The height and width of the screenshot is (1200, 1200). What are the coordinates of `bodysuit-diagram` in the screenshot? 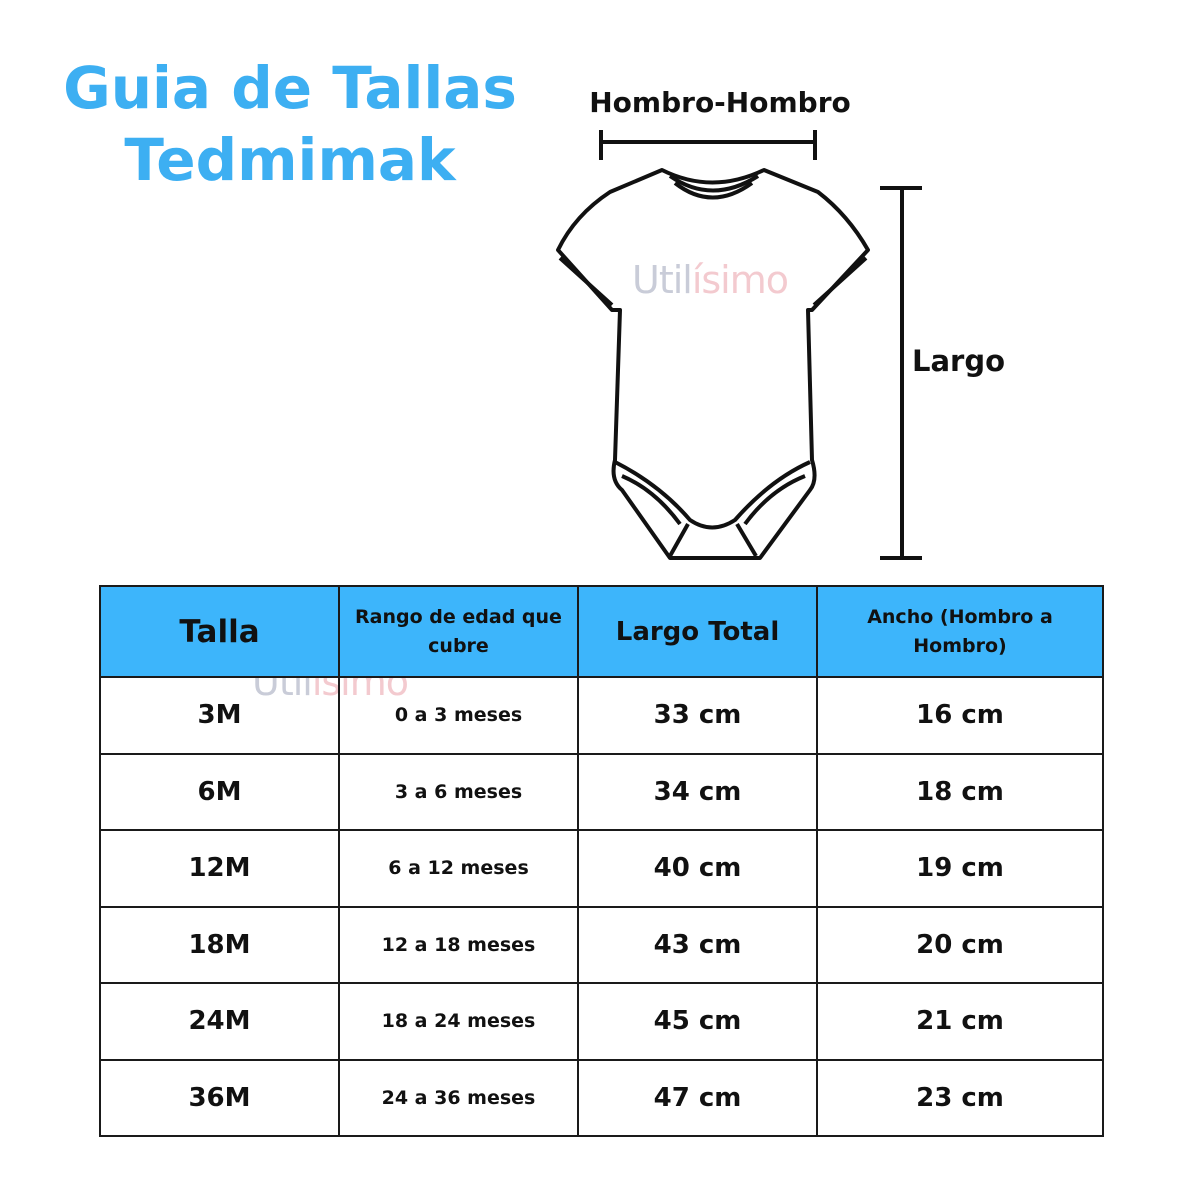 It's located at (739, 345).